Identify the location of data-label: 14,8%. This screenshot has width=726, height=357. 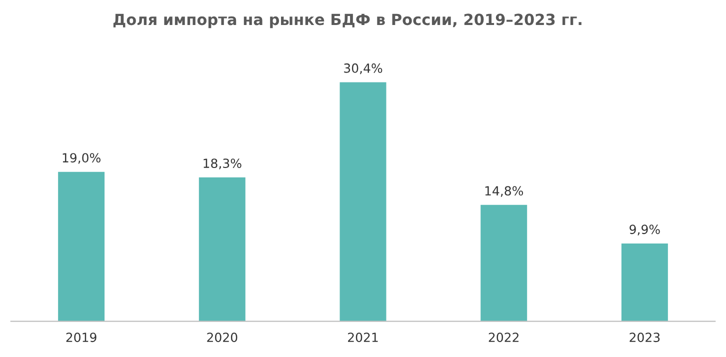
(504, 191).